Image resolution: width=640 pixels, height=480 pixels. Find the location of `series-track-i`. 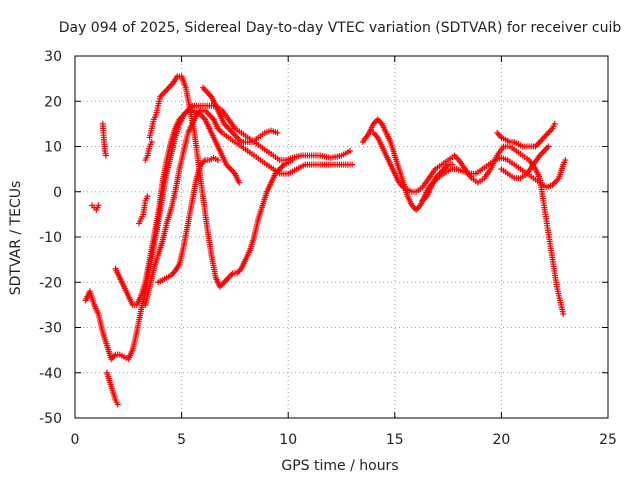

series-track-i is located at coordinates (148, 151).